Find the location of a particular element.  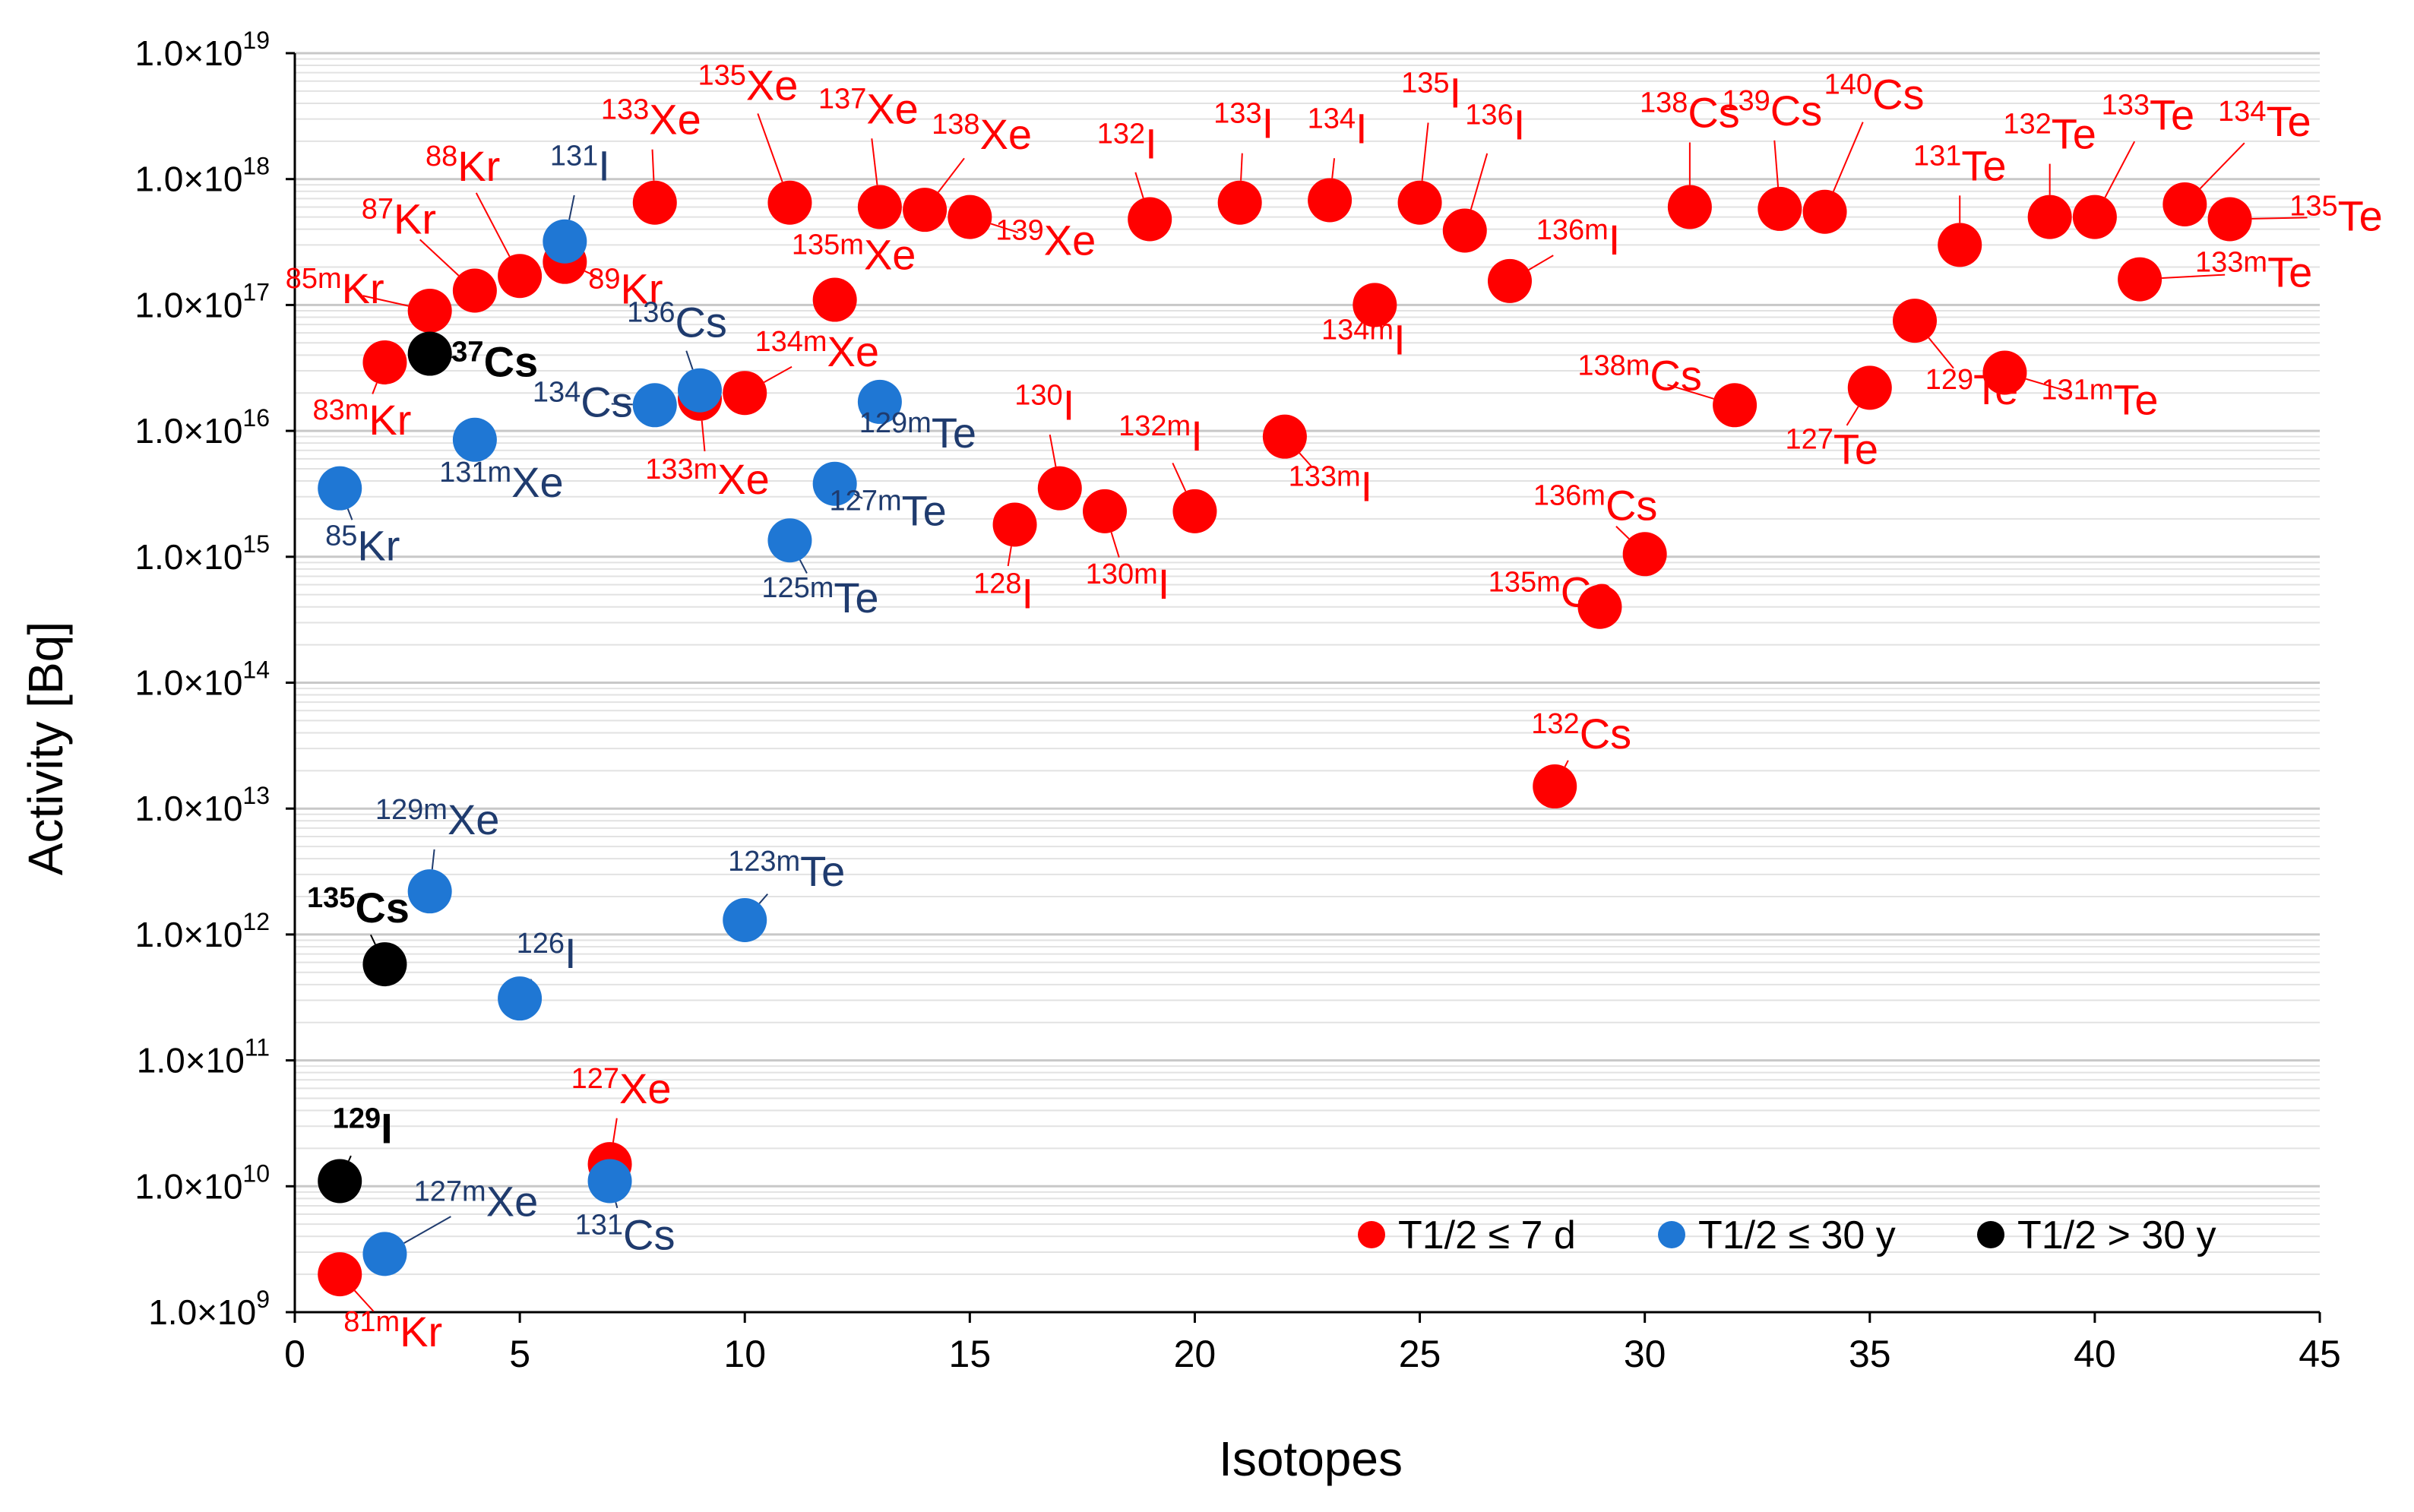

point-label: 131I is located at coordinates (580, 165).